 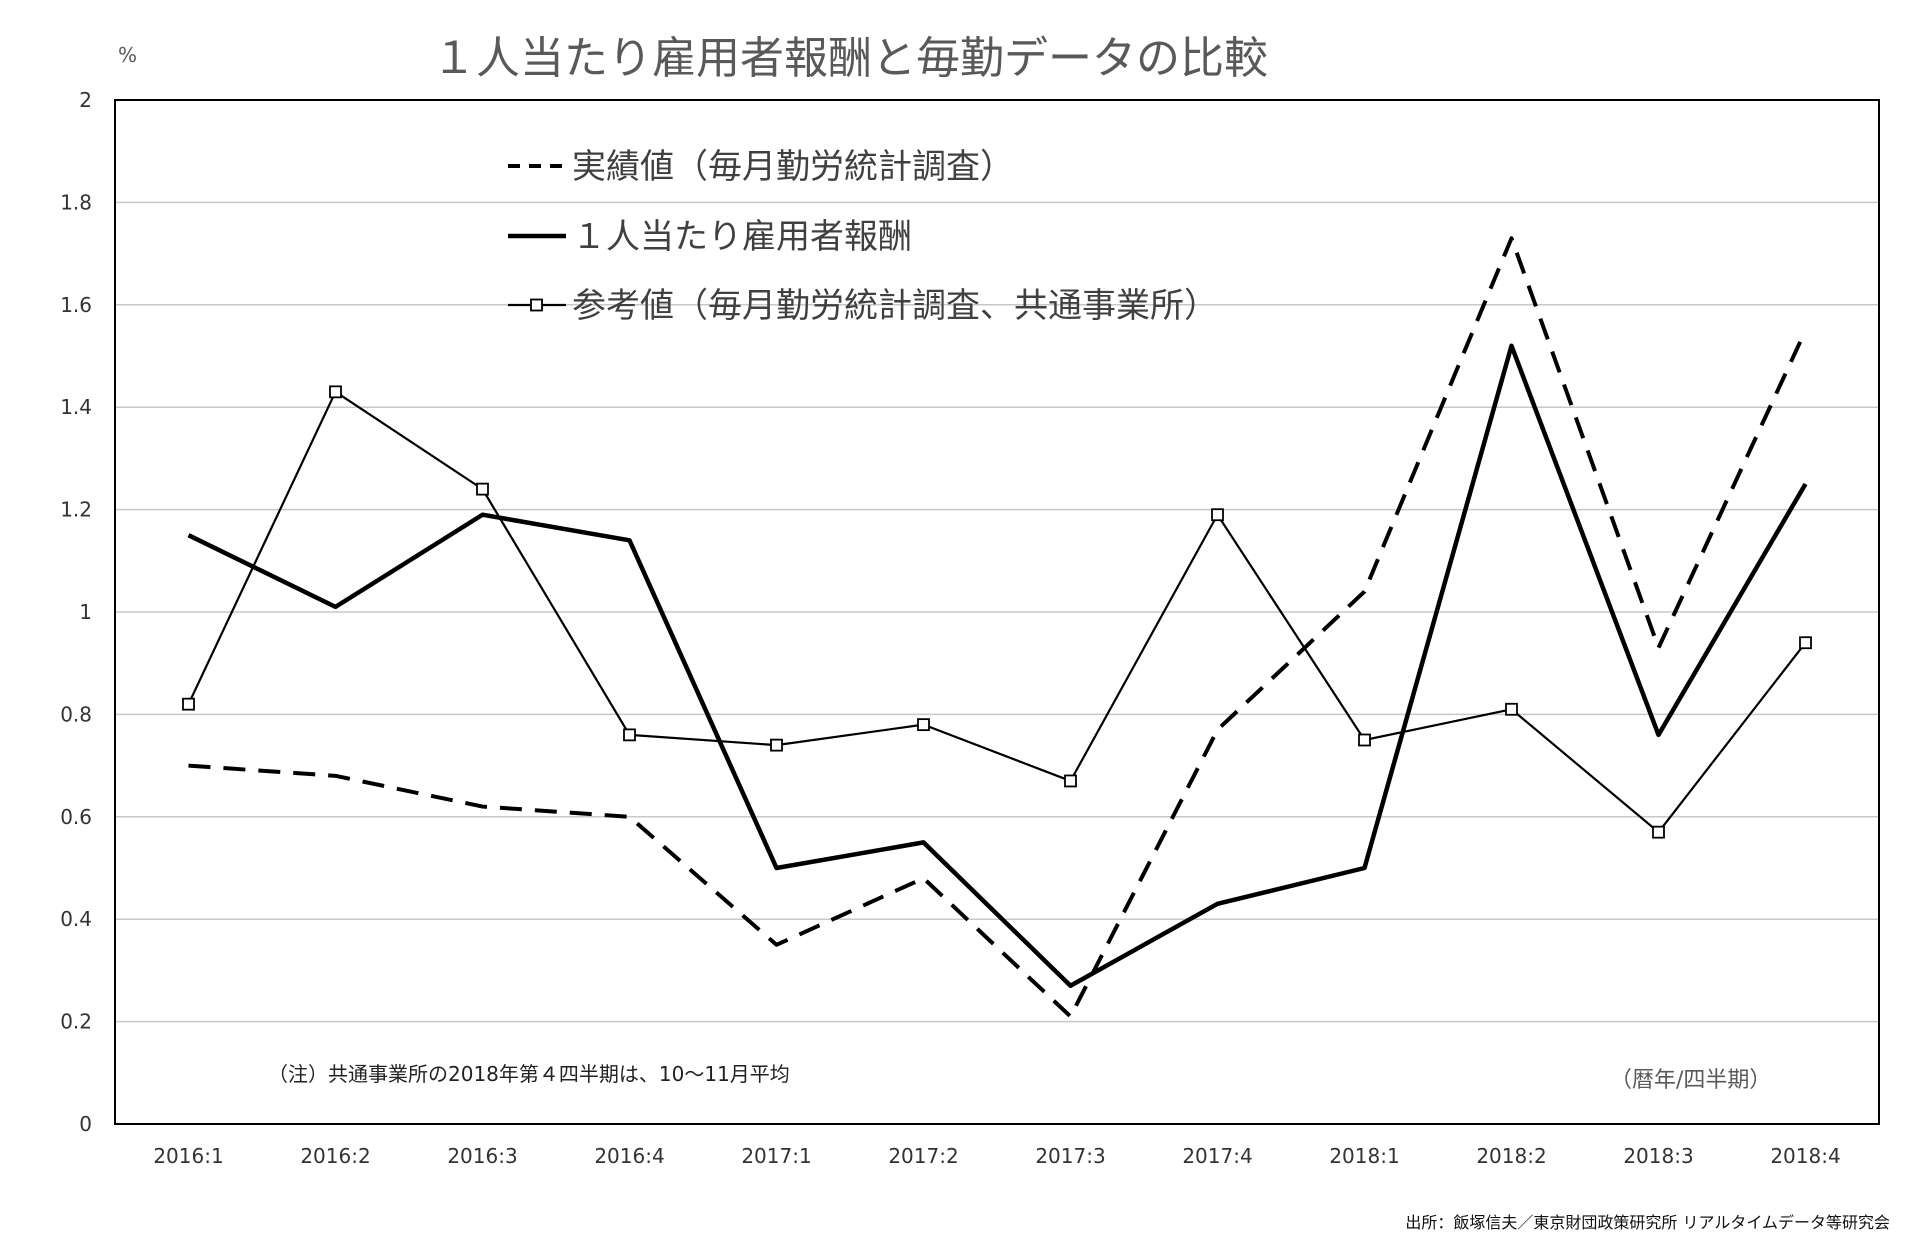 I want to click on y-tick-label: 2, so click(x=85, y=100).